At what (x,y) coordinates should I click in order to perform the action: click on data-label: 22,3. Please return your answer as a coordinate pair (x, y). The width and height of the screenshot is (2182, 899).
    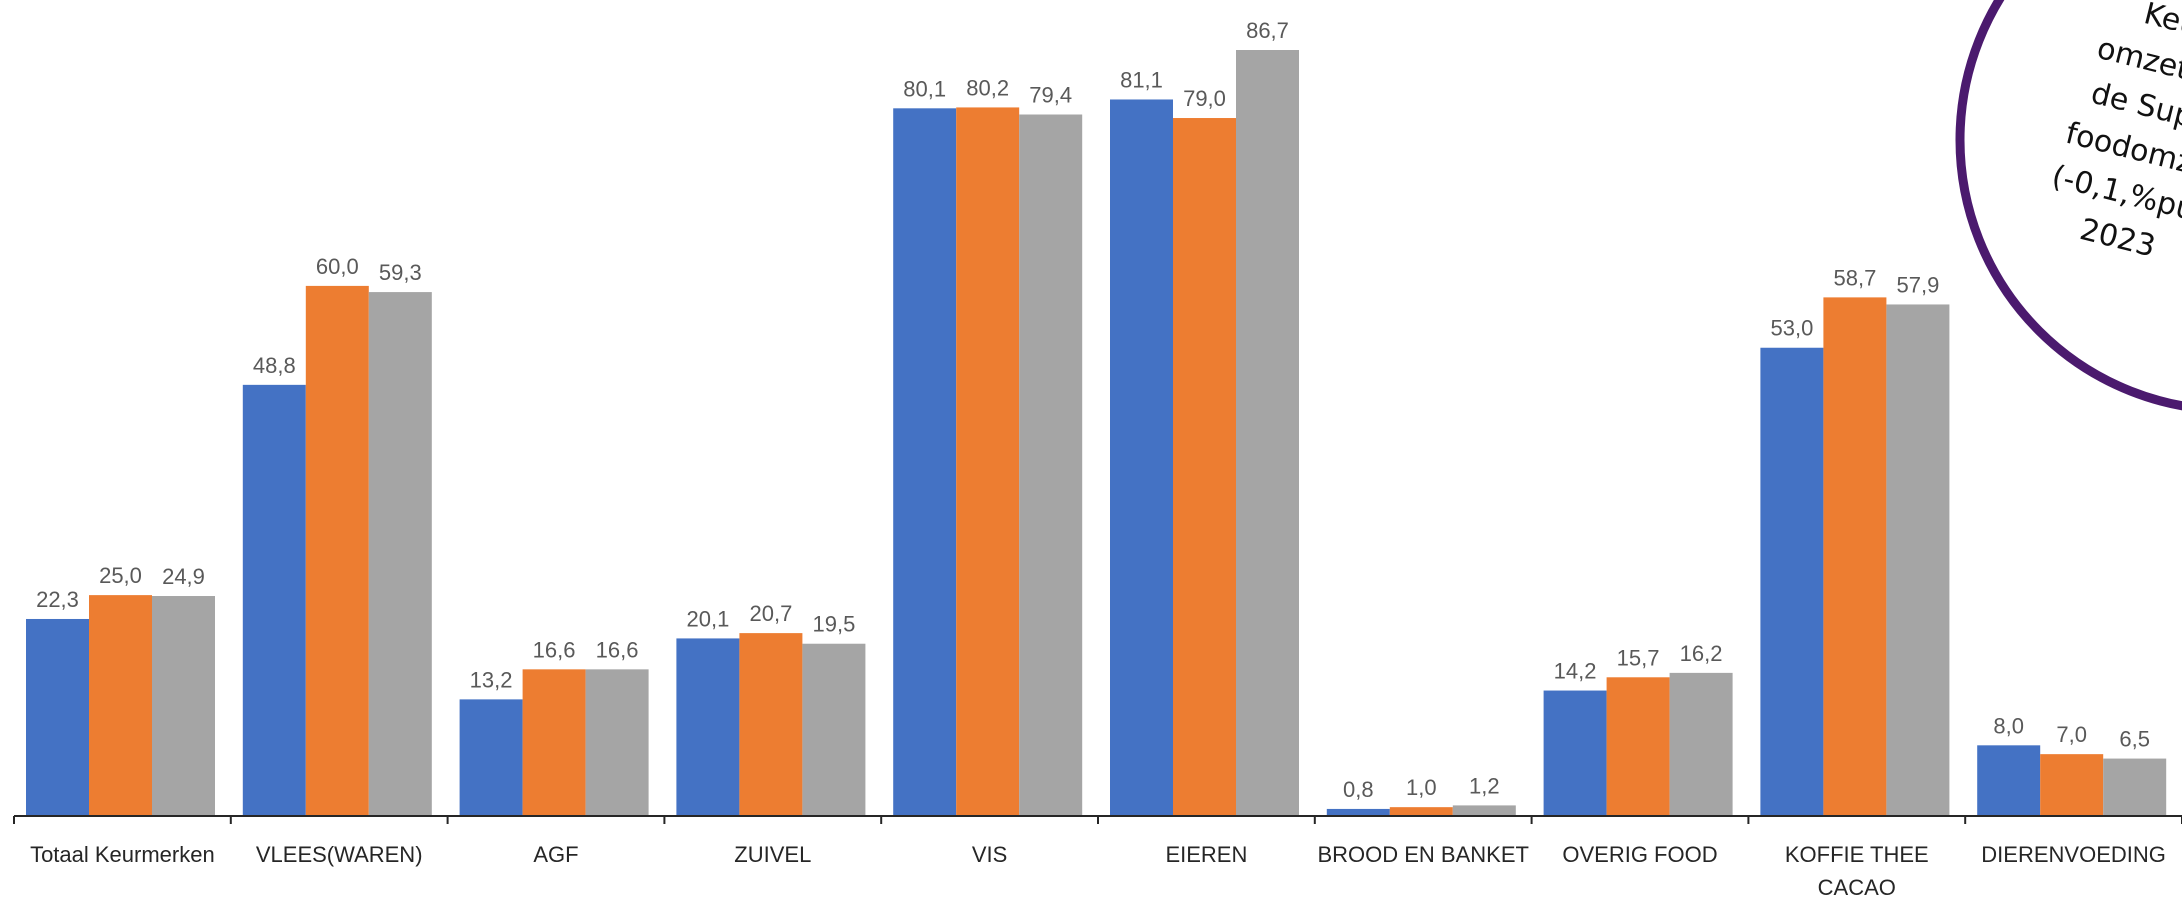
    Looking at the image, I should click on (57, 599).